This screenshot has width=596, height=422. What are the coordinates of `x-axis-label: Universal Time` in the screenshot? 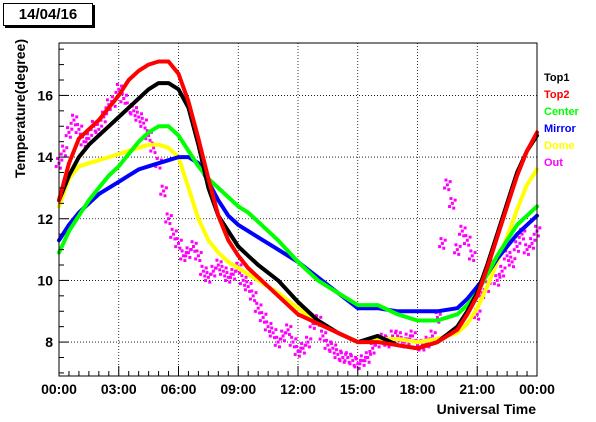 It's located at (487, 409).